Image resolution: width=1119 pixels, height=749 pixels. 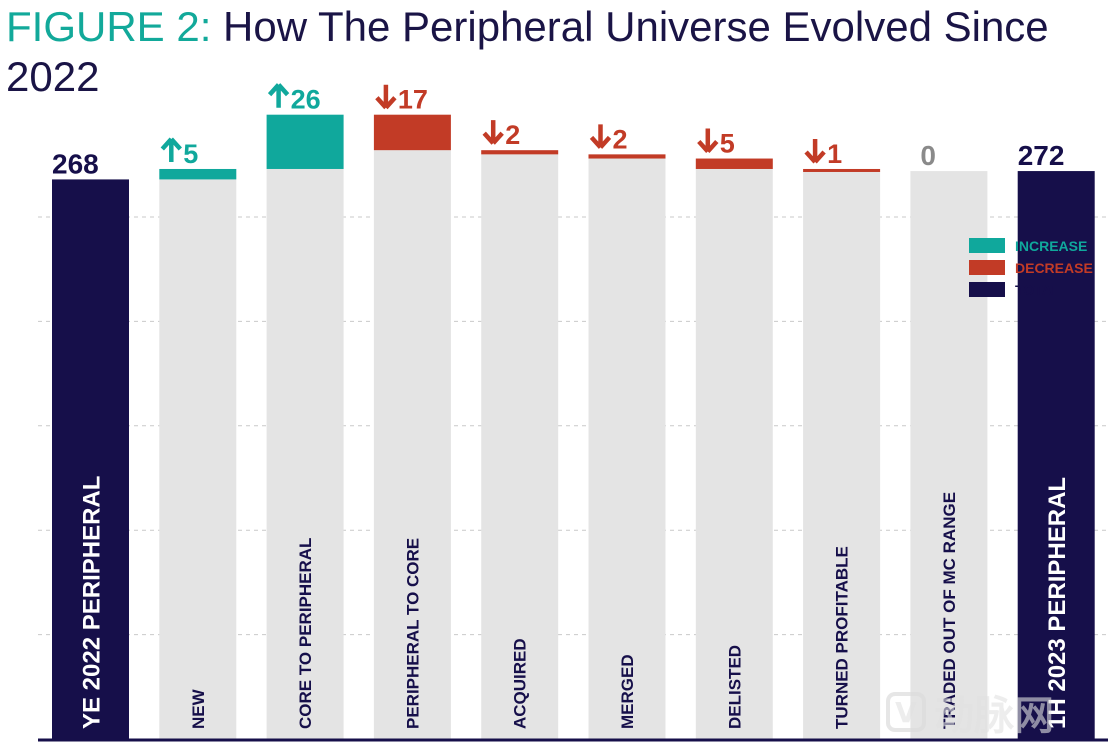 I want to click on legend-item: TOTAL, so click(x=1015, y=290).